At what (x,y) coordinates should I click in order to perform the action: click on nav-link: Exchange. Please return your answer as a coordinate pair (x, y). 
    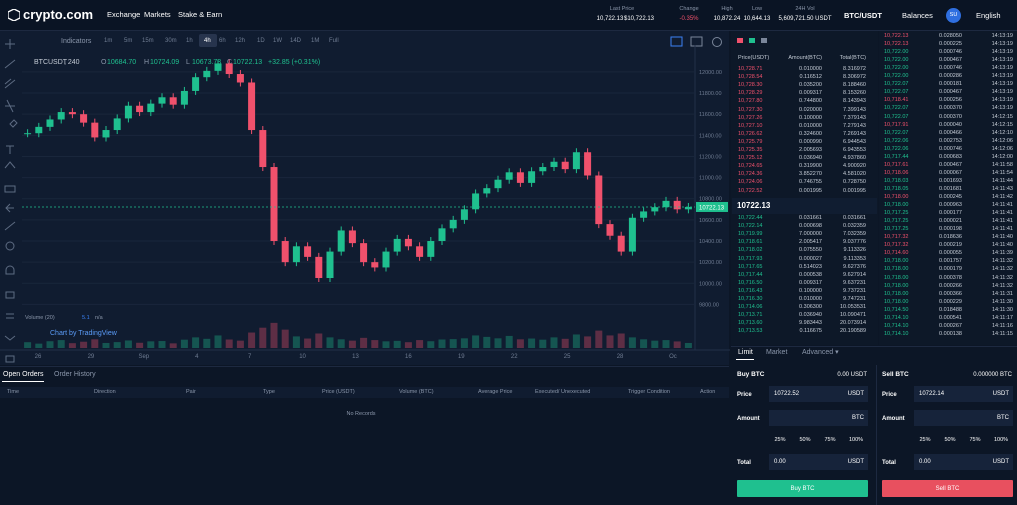
    Looking at the image, I should click on (124, 14).